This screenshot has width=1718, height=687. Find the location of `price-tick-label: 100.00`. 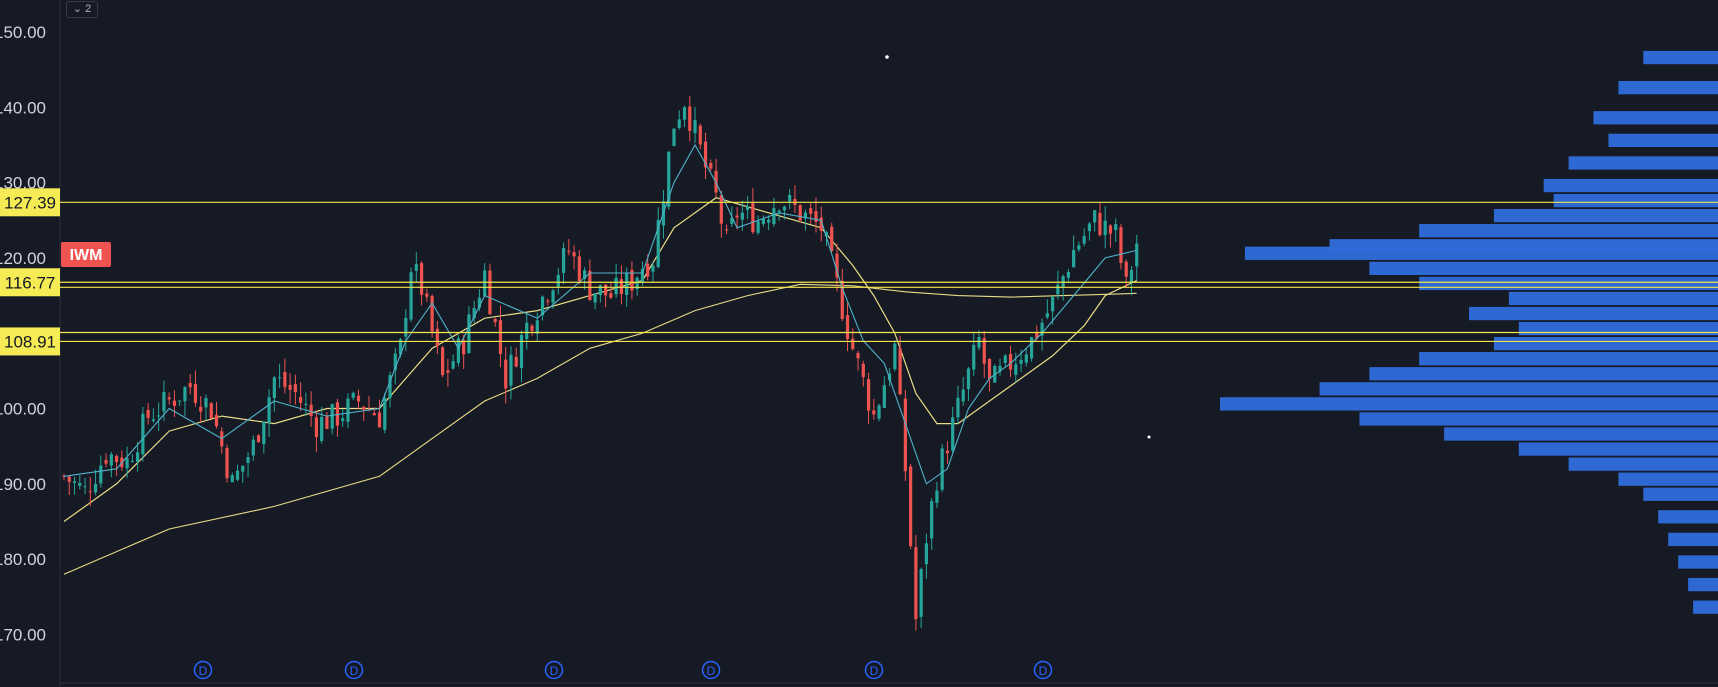

price-tick-label: 100.00 is located at coordinates (23, 409).